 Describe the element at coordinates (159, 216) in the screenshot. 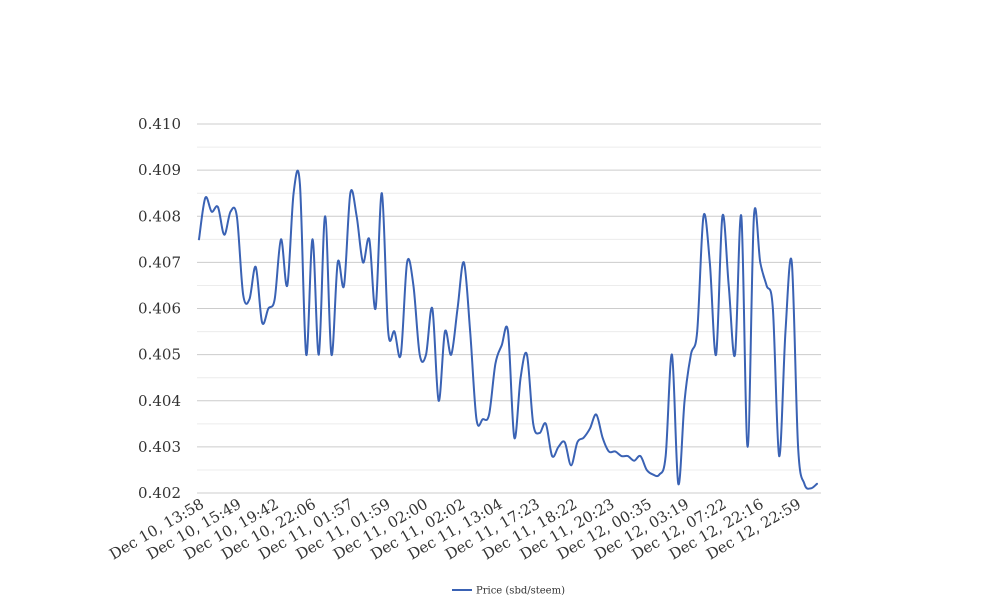

I see `y-tick-label: 0.408` at that location.